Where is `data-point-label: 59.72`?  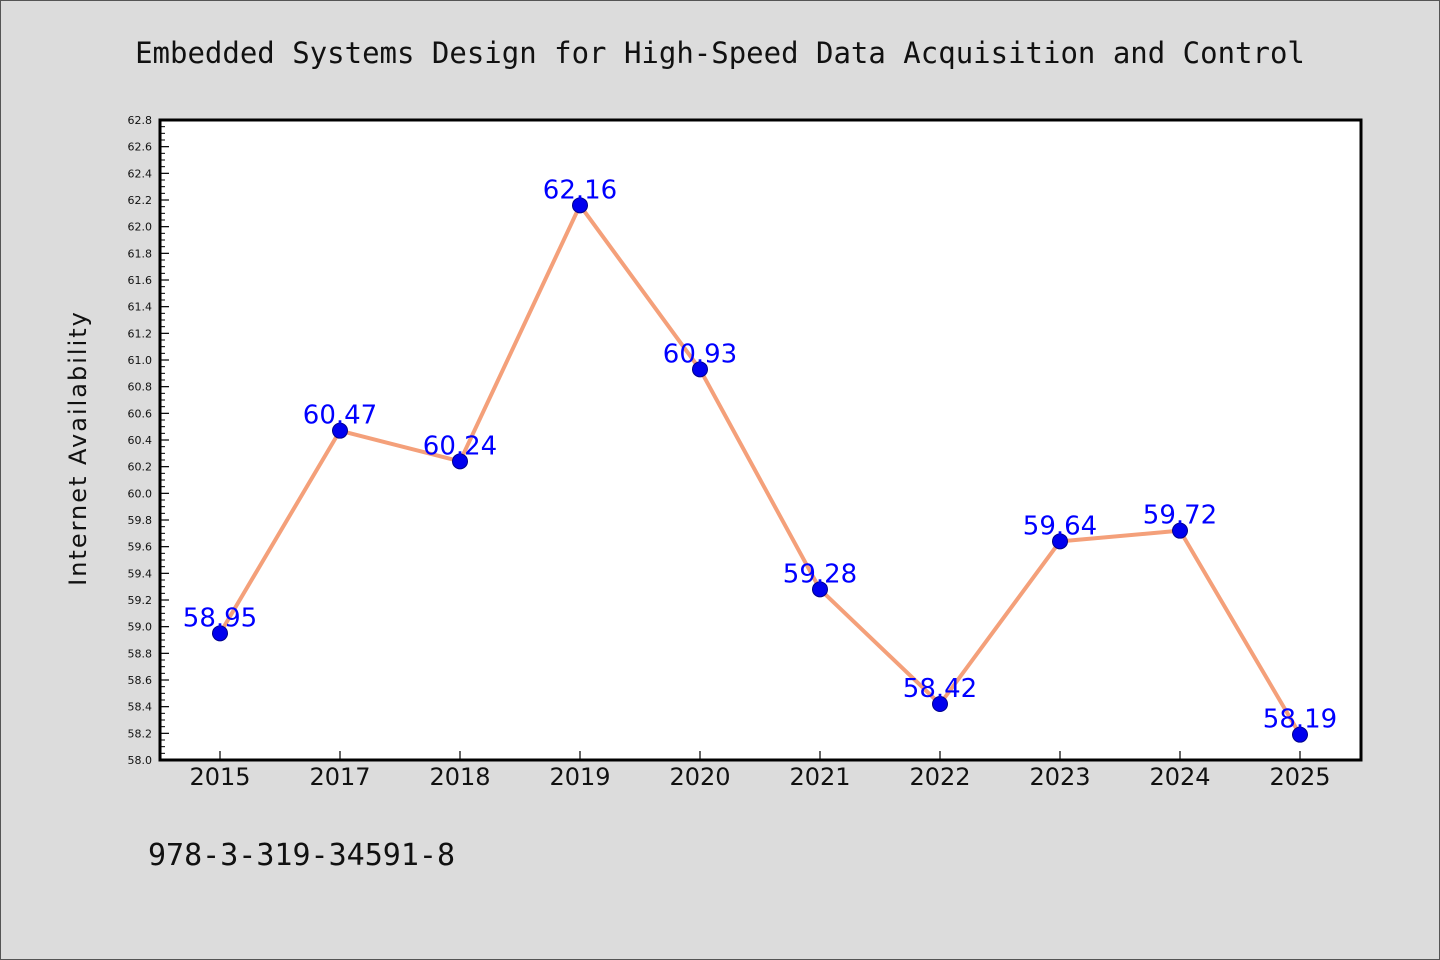
data-point-label: 59.72 is located at coordinates (1180, 516).